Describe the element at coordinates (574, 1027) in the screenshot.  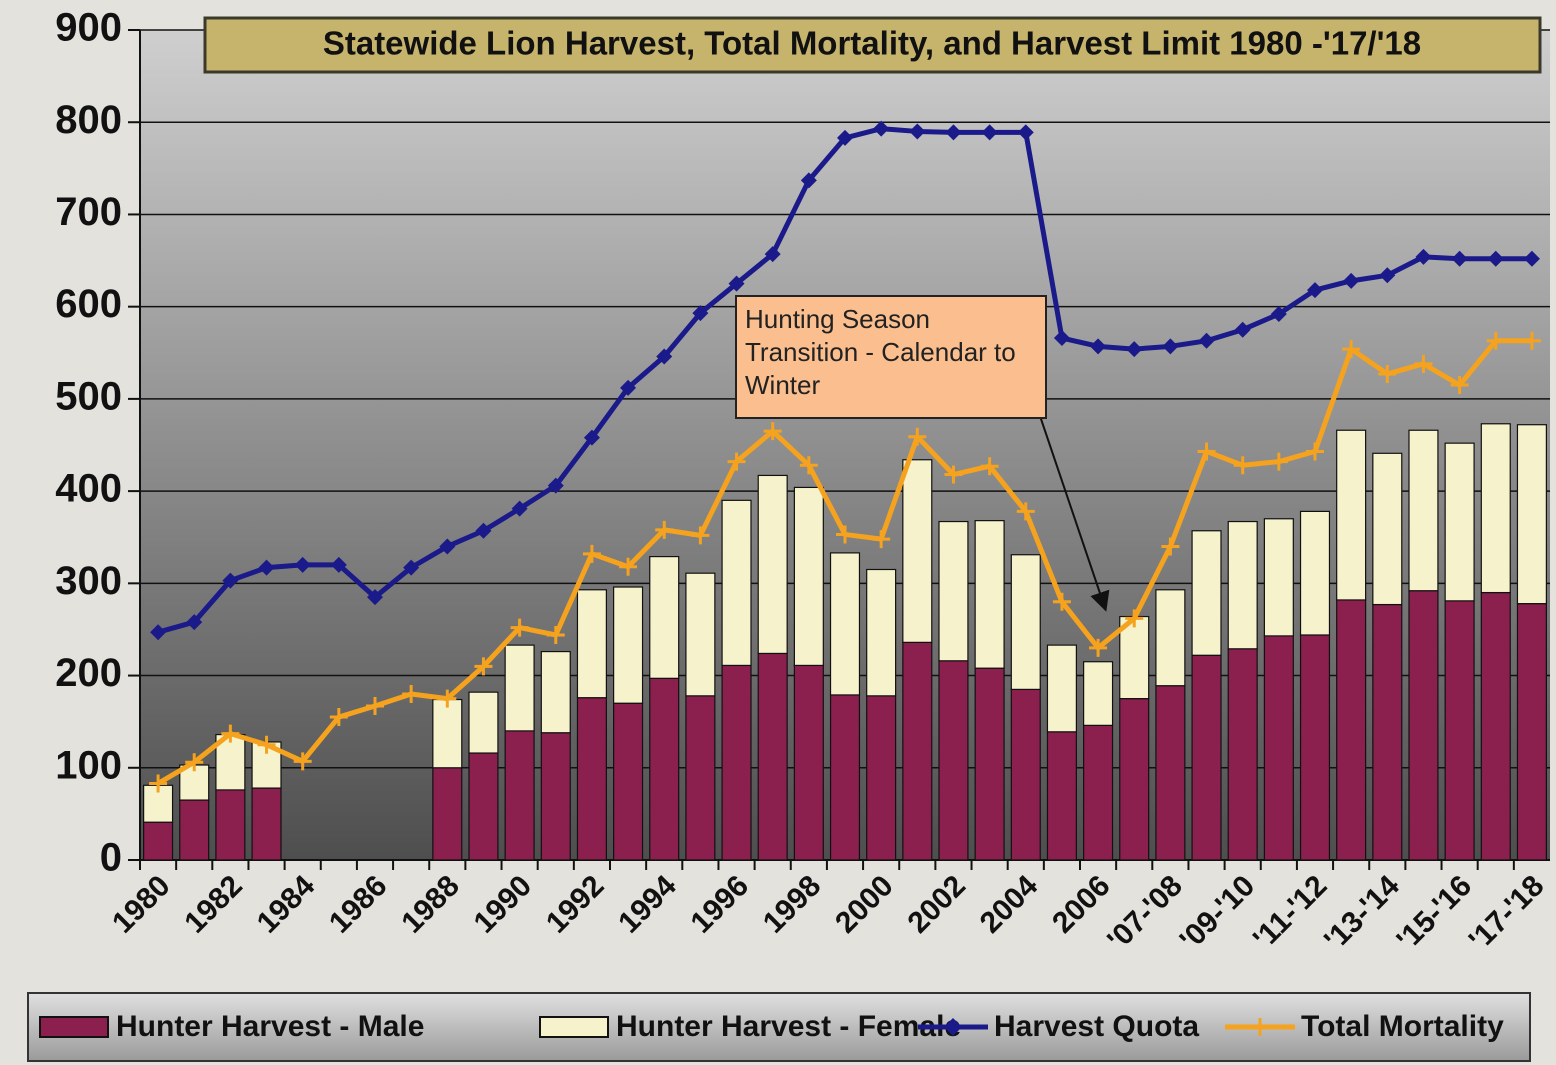
I see `legend-swatch` at that location.